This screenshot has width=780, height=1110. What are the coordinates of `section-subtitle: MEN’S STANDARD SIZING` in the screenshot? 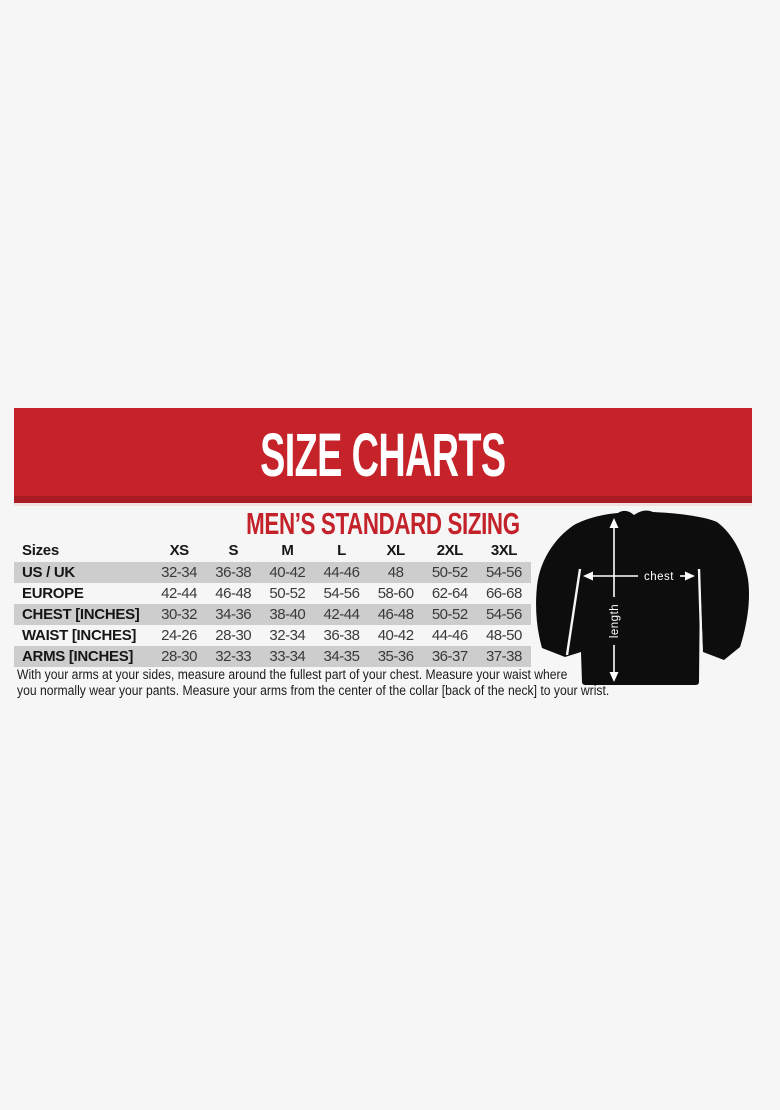 It's located at (383, 523).